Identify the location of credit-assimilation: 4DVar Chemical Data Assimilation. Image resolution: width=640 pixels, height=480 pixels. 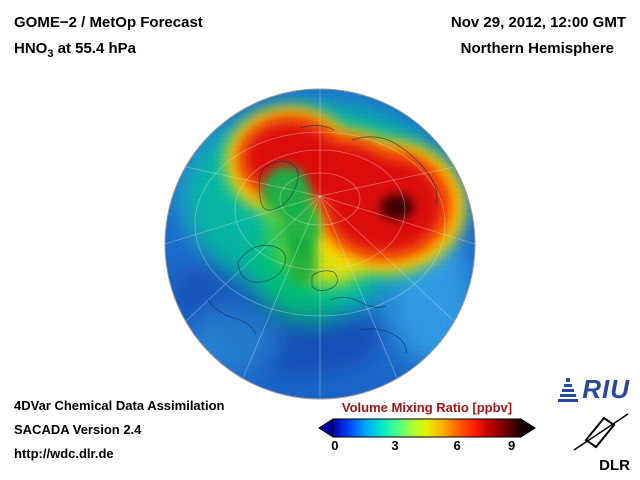
(119, 405).